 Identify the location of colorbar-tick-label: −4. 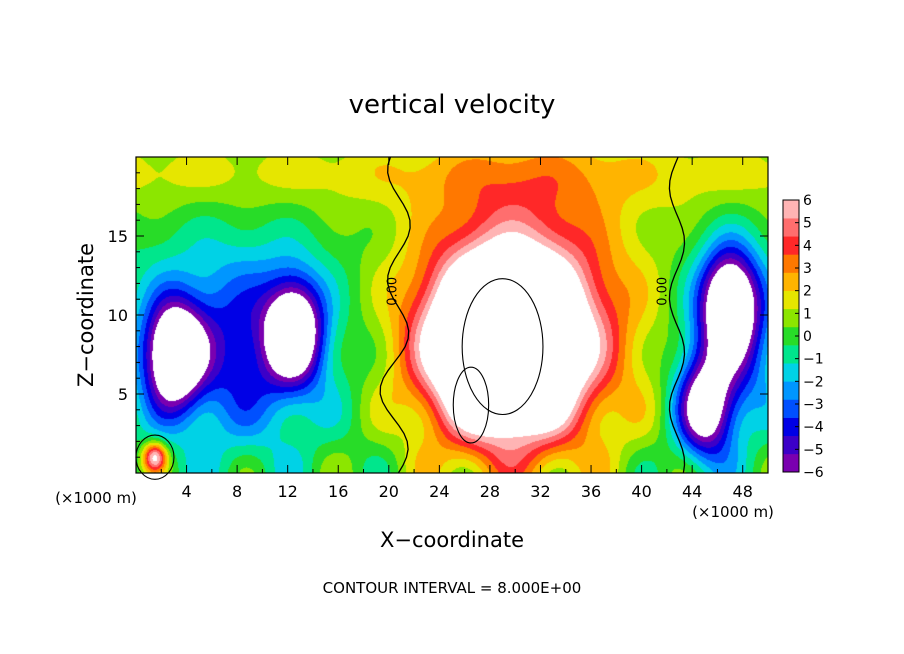
(813, 428).